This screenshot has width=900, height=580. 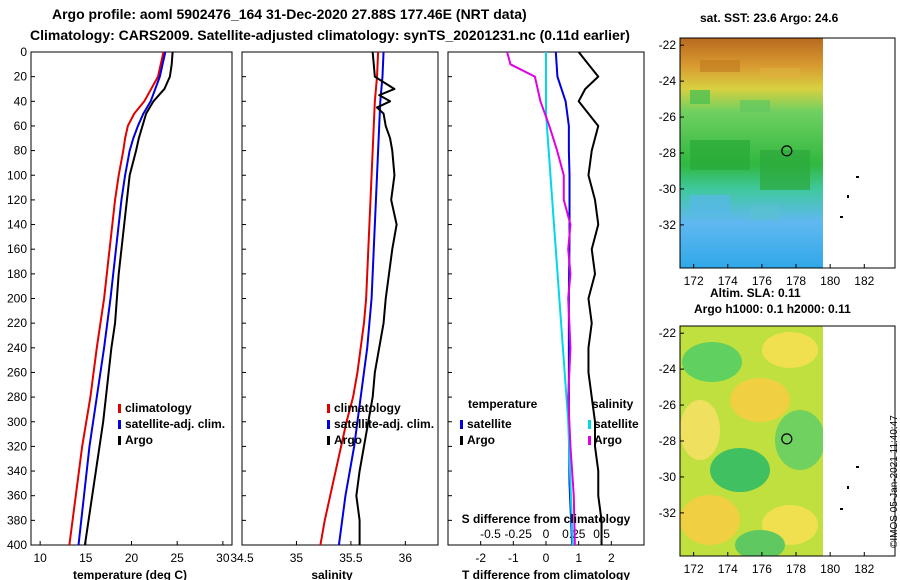 I want to click on depth-tick-label: 380, so click(x=17, y=520).